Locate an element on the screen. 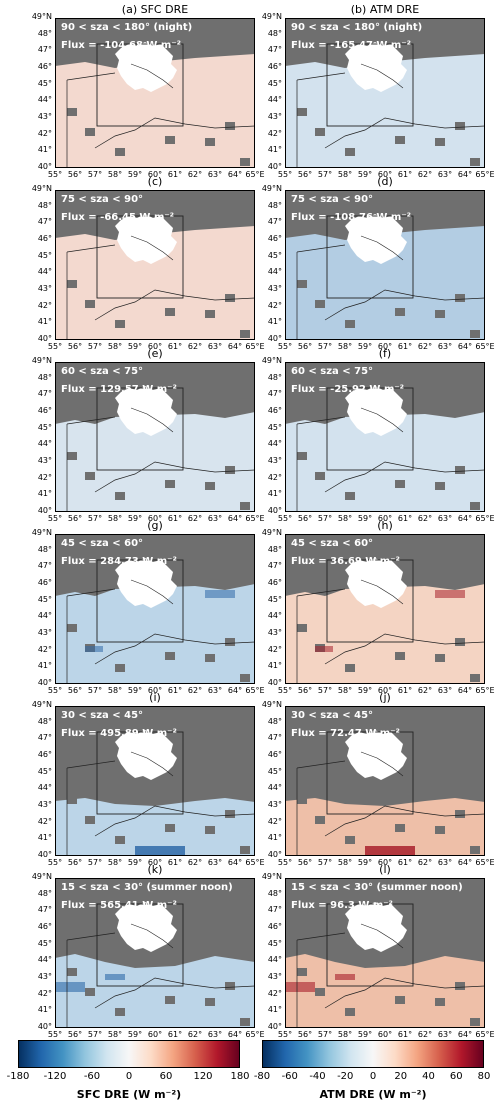 Image resolution: width=500 pixels, height=1113 pixels. sza-annotation: 90 < sza < 180° (night) is located at coordinates (357, 27).